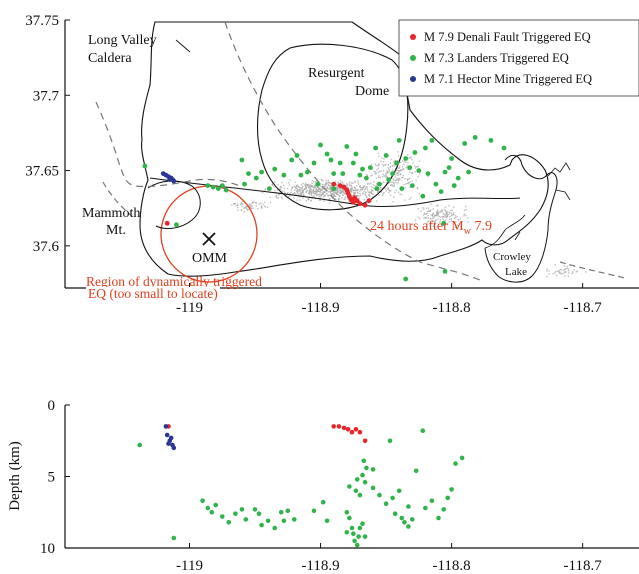  Describe the element at coordinates (451, 308) in the screenshot. I see `map-x-tick-label: -118.8` at that location.